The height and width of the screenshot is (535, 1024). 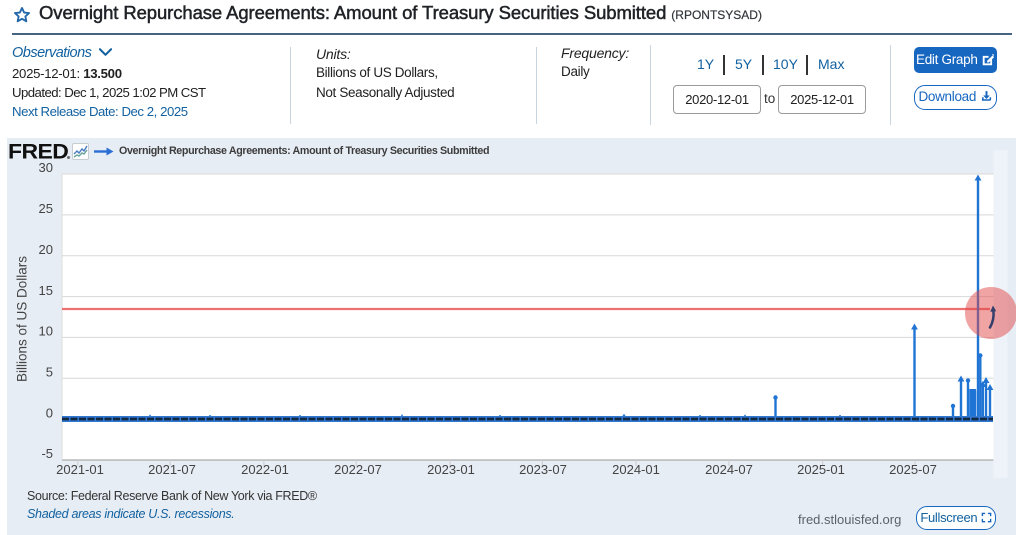 What do you see at coordinates (46, 290) in the screenshot?
I see `svg-text: 15` at bounding box center [46, 290].